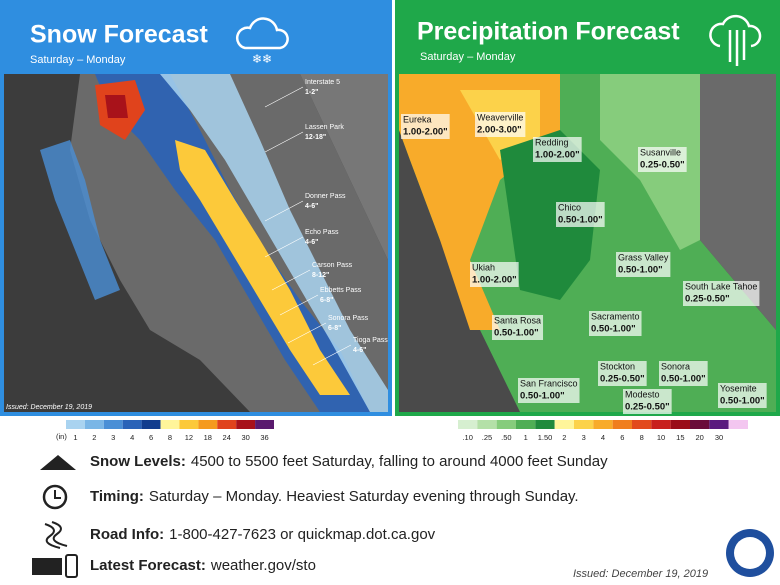 Image resolution: width=780 pixels, height=585 pixels. I want to click on map-issued: Issued: December 19, 2019, so click(49, 407).